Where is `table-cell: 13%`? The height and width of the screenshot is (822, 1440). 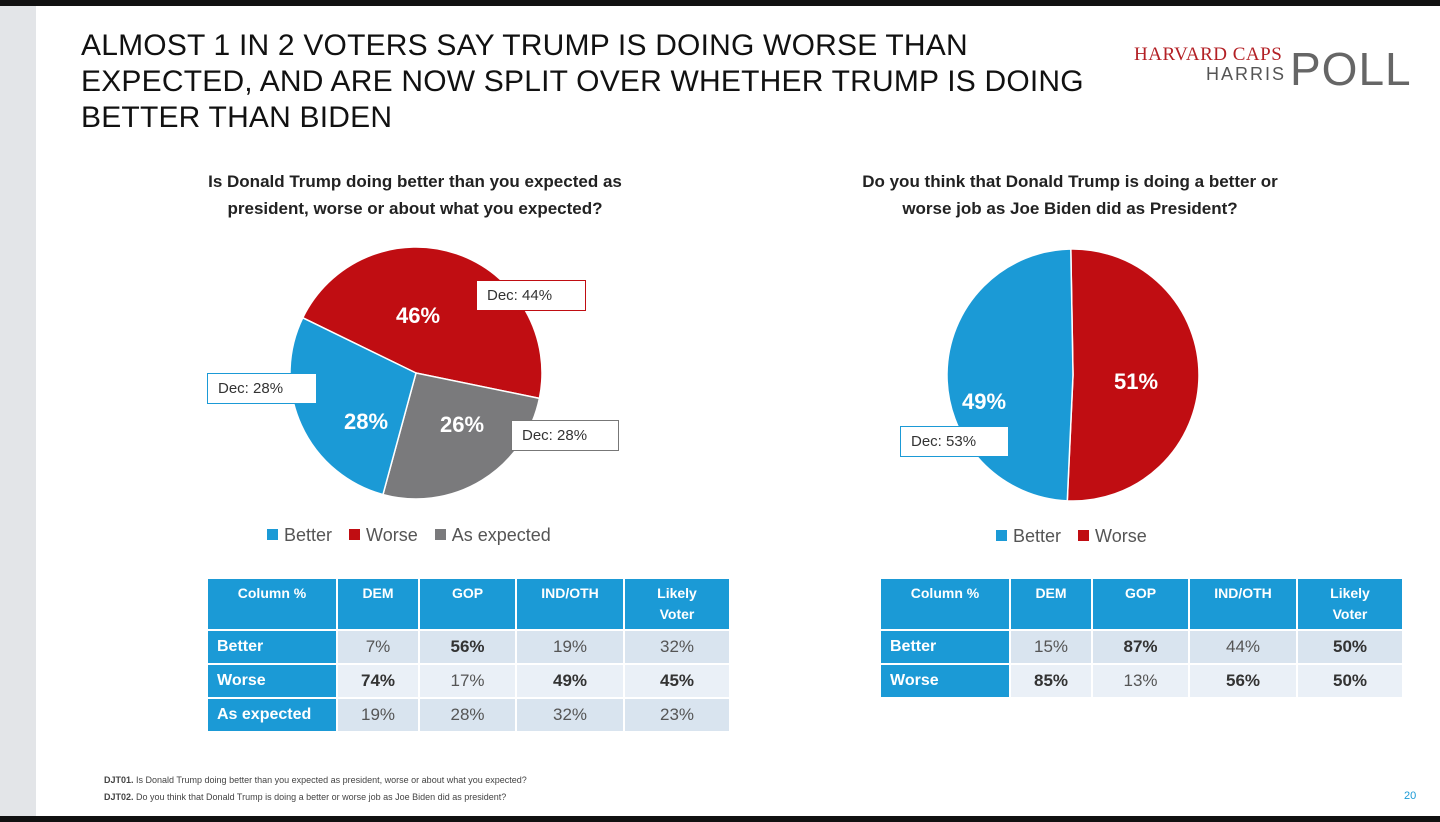 table-cell: 13% is located at coordinates (1140, 681).